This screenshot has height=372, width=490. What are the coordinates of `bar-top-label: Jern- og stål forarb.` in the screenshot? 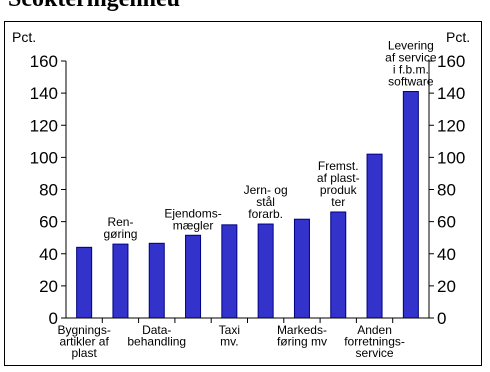 It's located at (266, 202).